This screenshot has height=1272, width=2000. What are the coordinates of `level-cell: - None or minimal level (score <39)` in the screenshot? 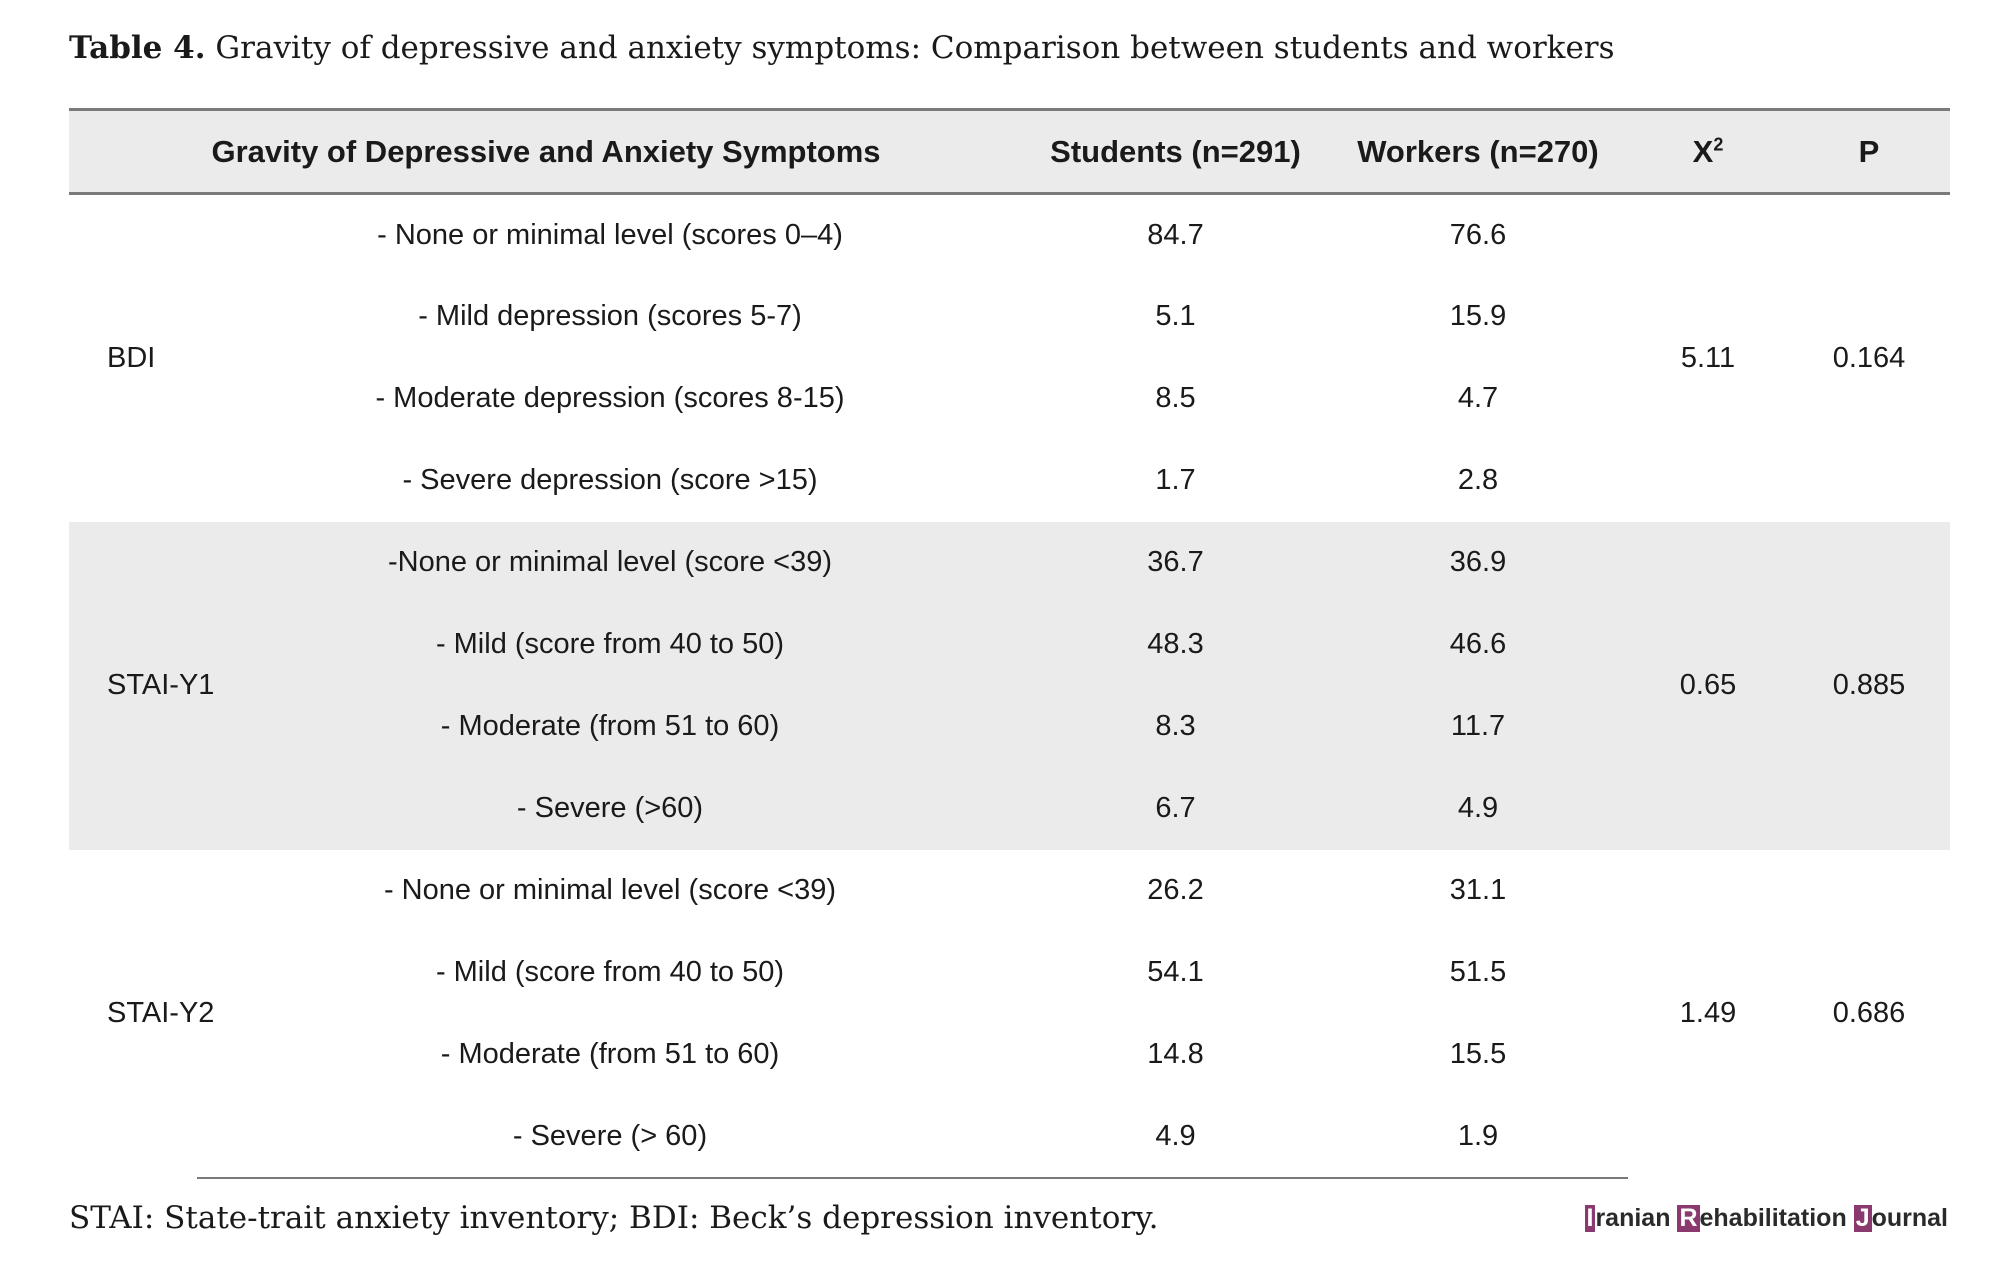 It's located at (610, 890).